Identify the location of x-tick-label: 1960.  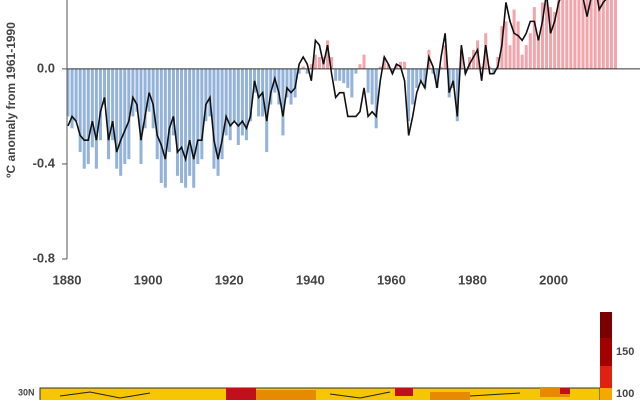
(391, 279).